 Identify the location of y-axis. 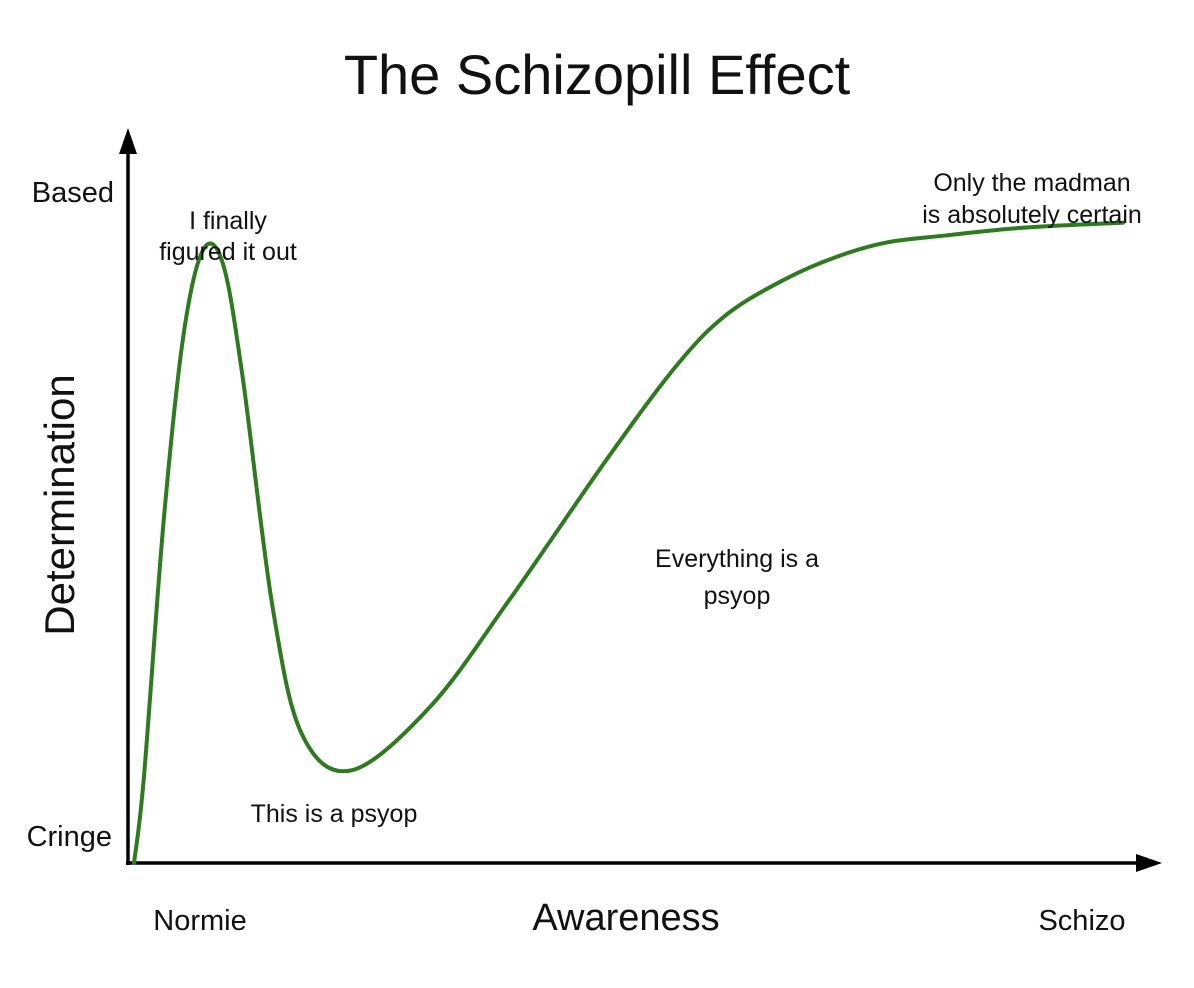
(128, 496).